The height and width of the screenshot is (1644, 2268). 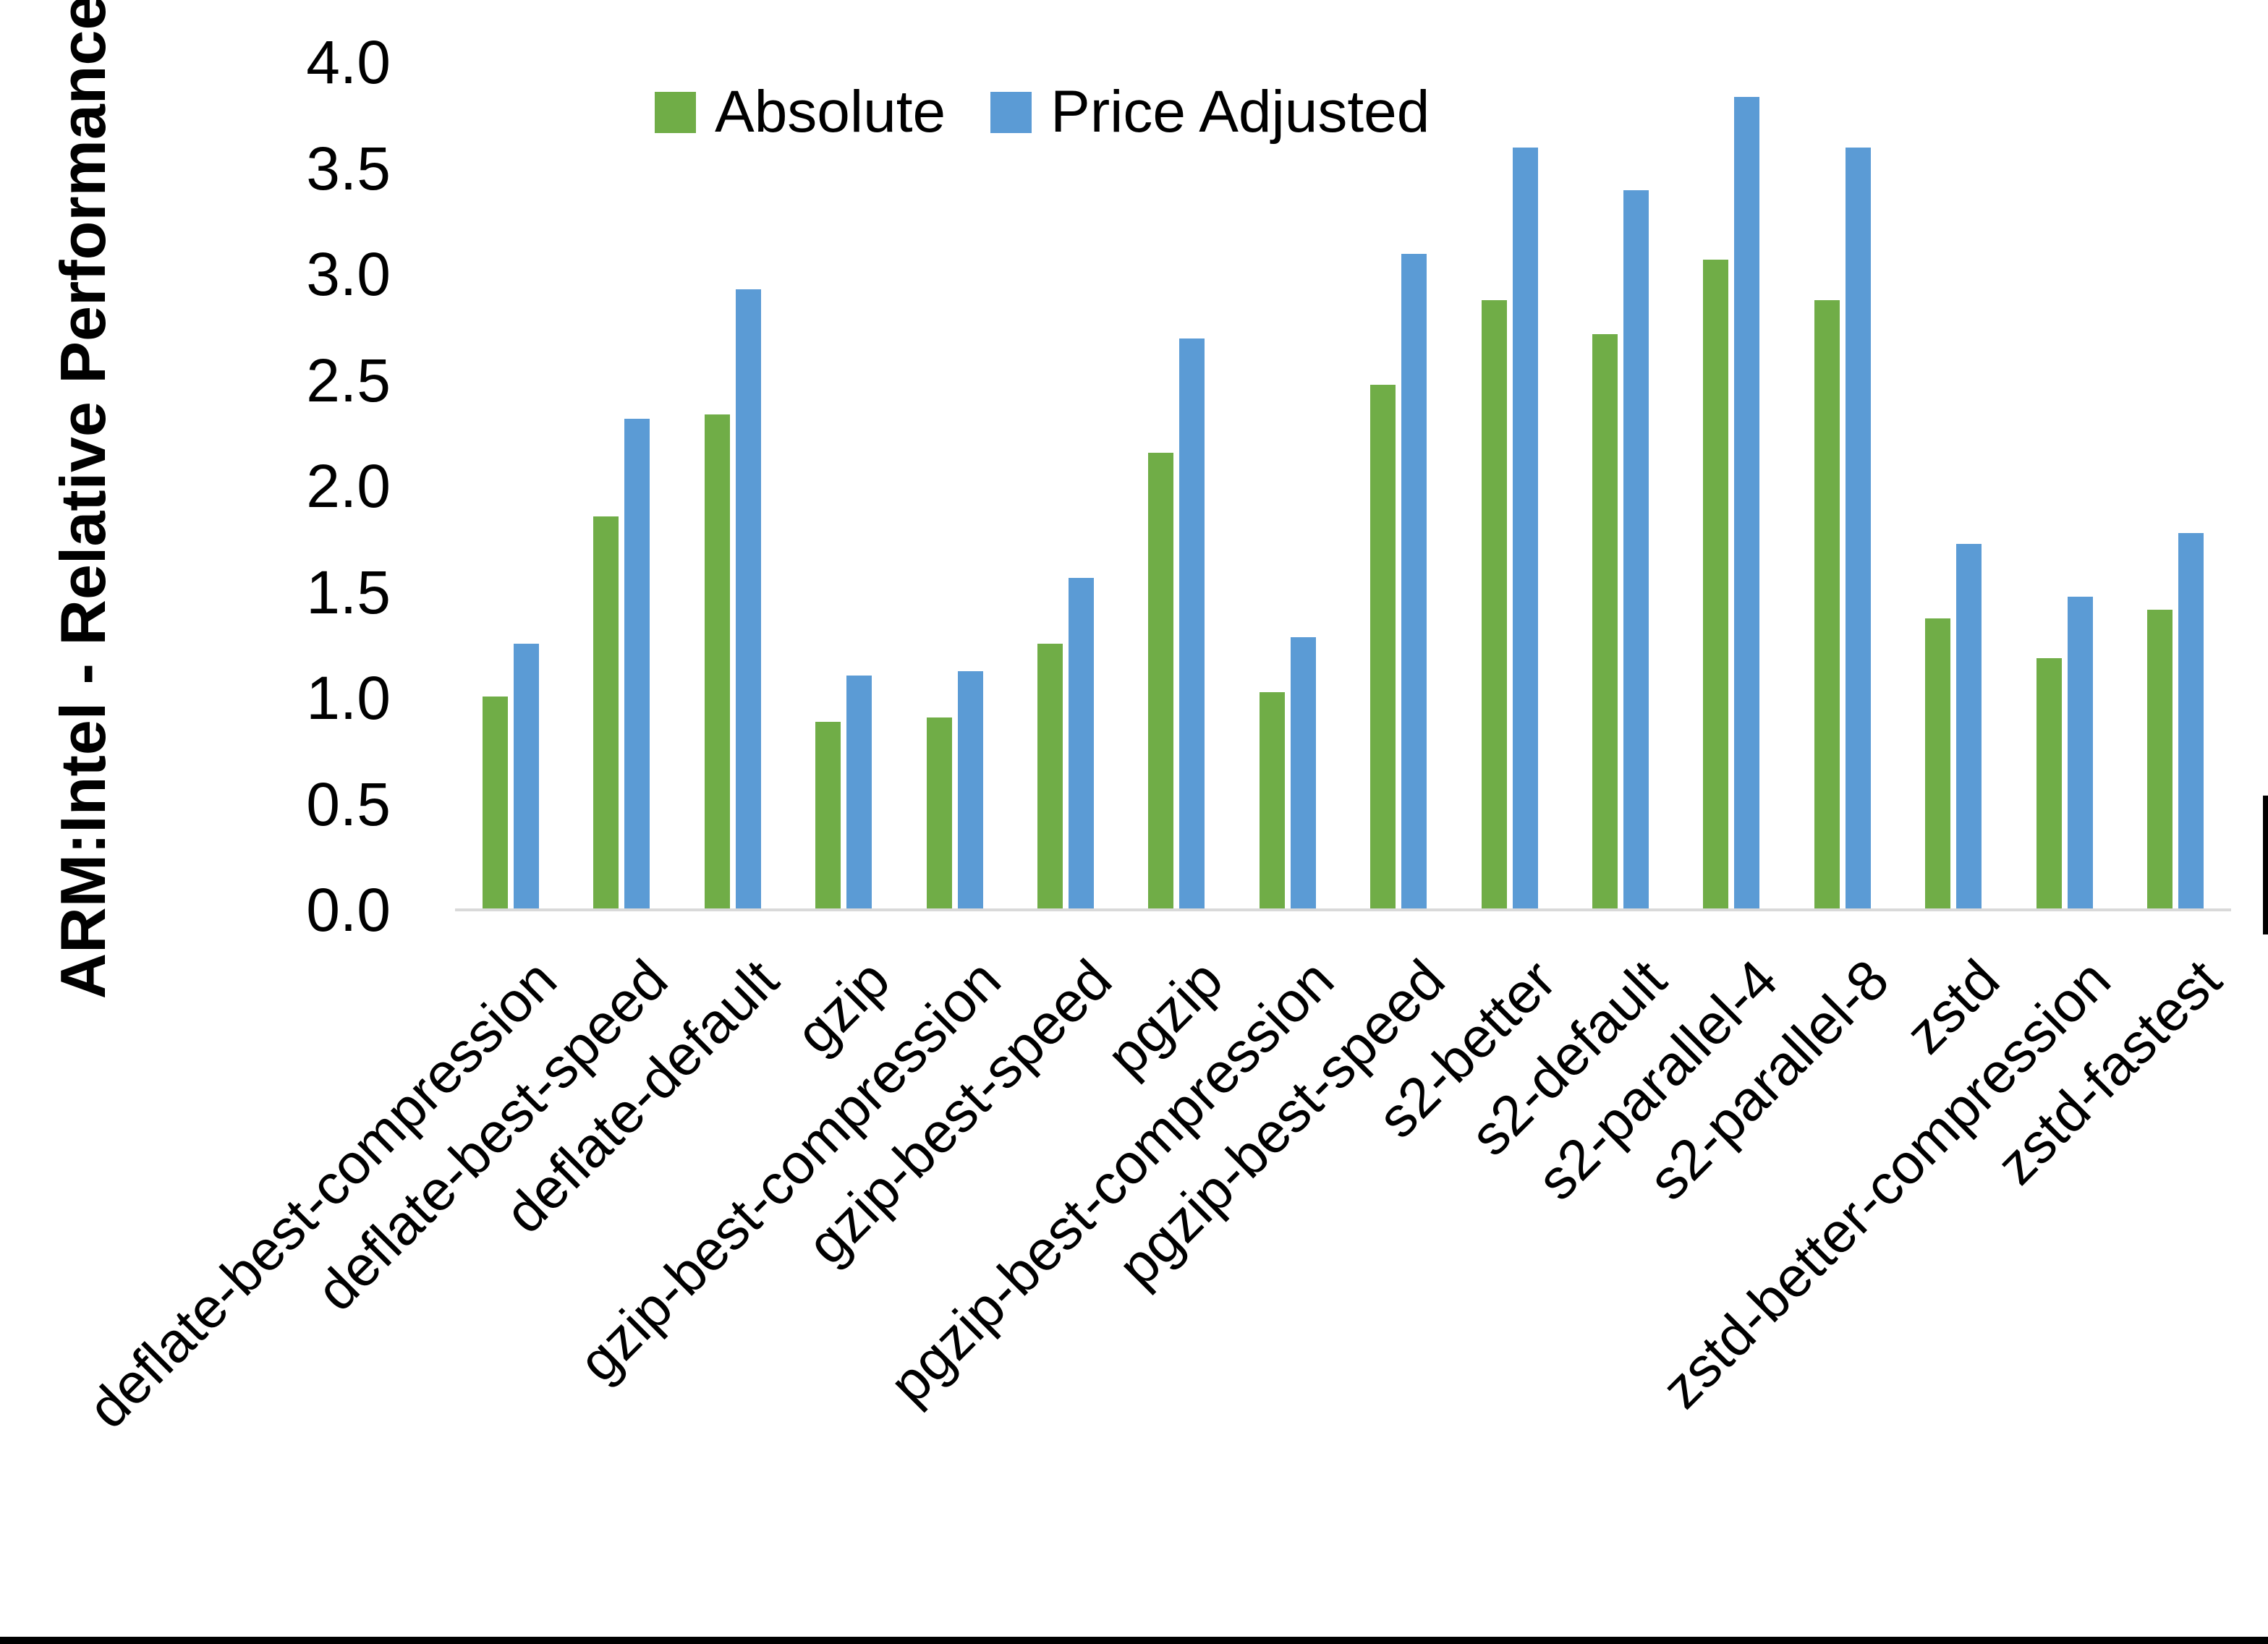 I want to click on legend-label-price-adjusted: Price Adjusted, so click(x=1240, y=112).